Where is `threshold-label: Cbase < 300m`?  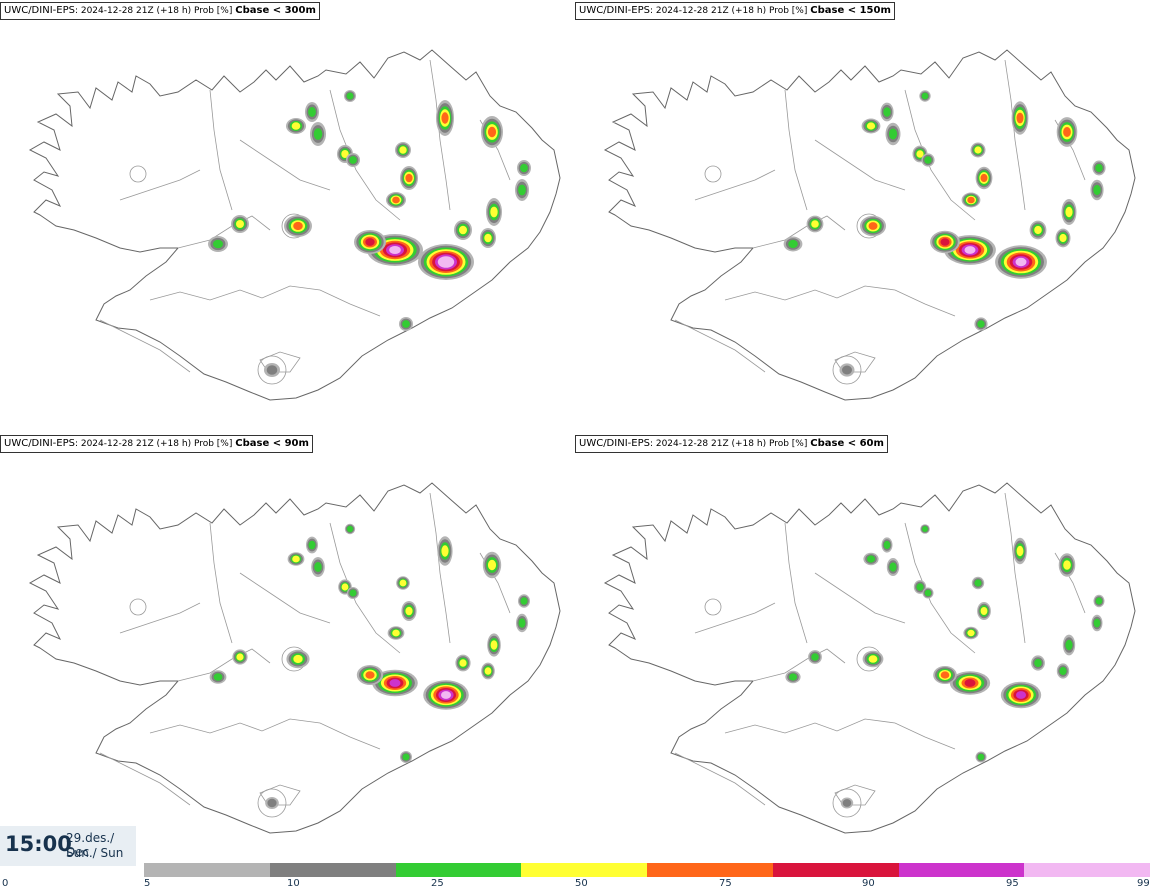
threshold-label: Cbase < 300m is located at coordinates (275, 10).